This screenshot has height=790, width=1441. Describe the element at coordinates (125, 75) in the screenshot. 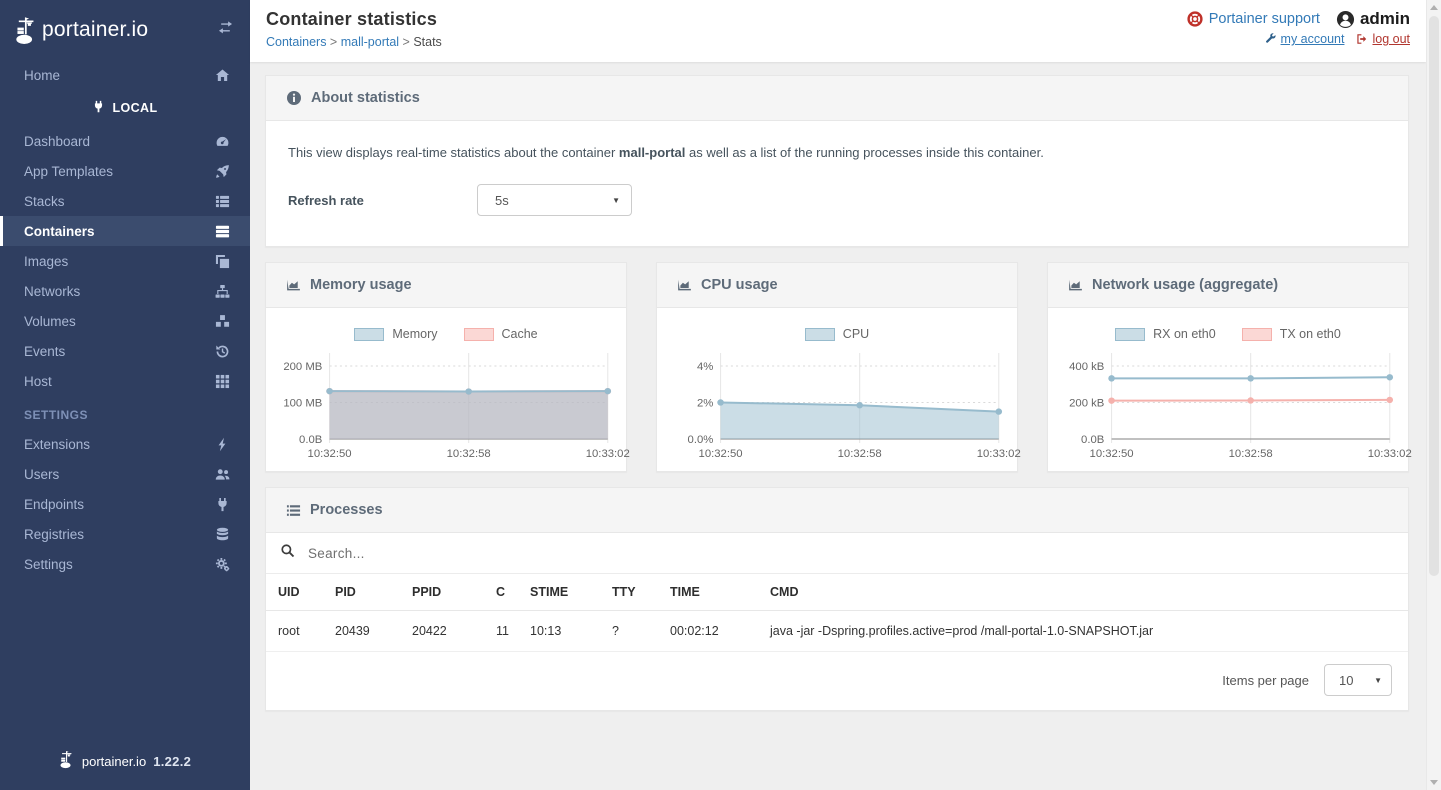

I see `sidebar-item-home: Home` at that location.